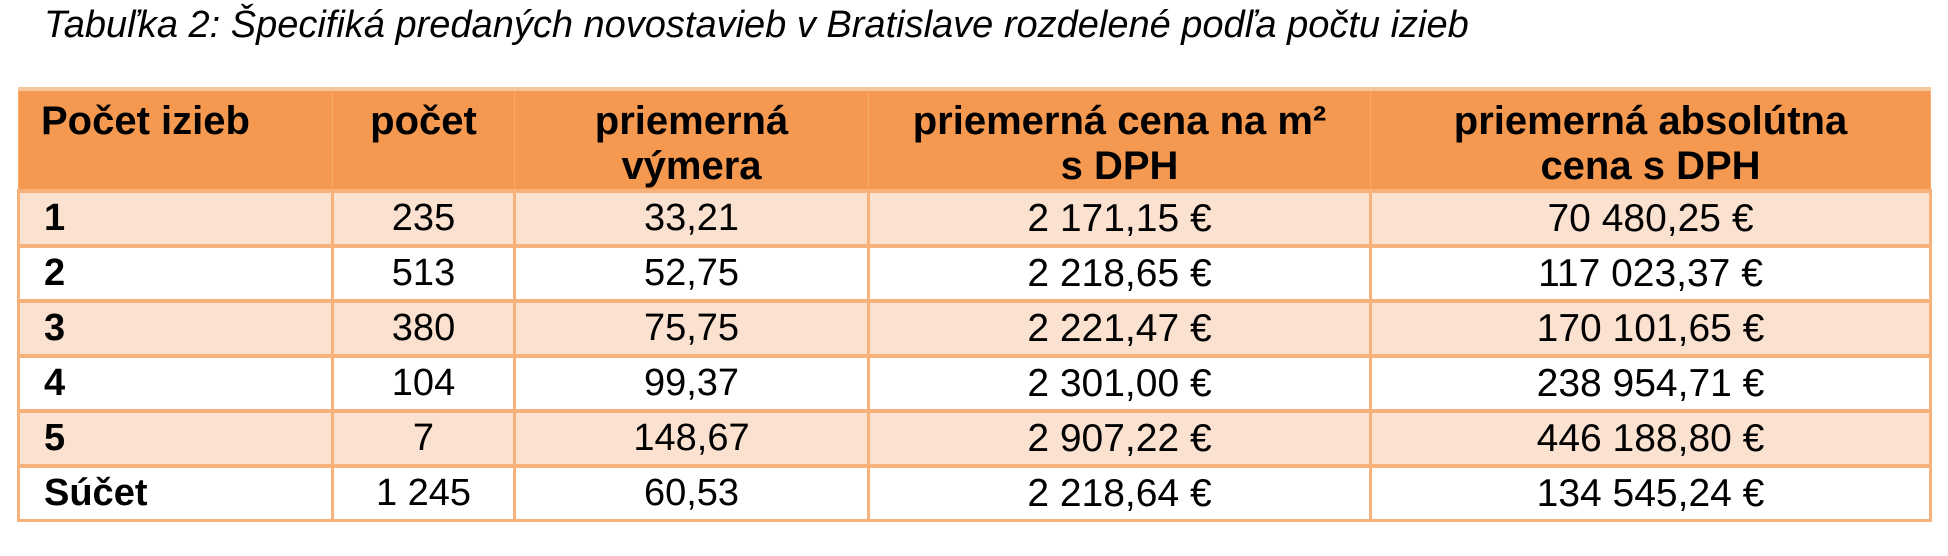 The height and width of the screenshot is (556, 1948). What do you see at coordinates (175, 493) in the screenshot?
I see `row-label: Súčet` at bounding box center [175, 493].